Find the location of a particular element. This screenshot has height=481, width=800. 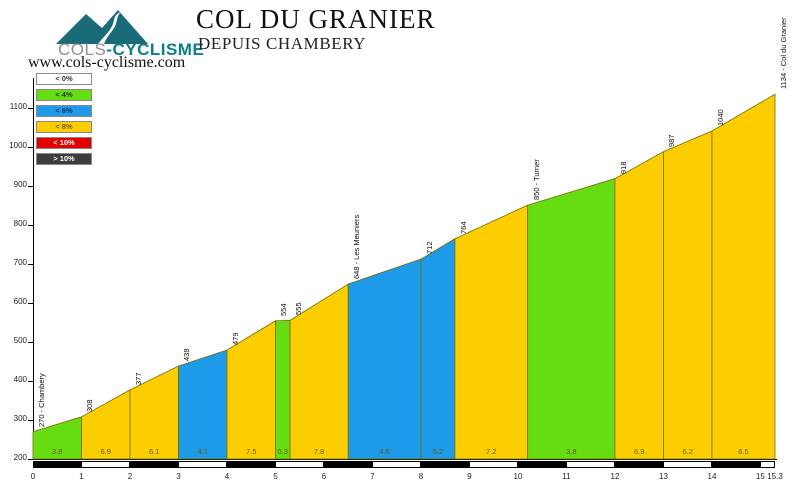

legend-item-10: < 10% is located at coordinates (64, 143).